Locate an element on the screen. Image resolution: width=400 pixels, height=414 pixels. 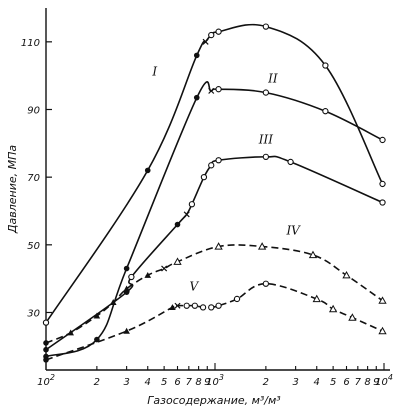
curve-label-v: V is located at coordinates (195, 286).